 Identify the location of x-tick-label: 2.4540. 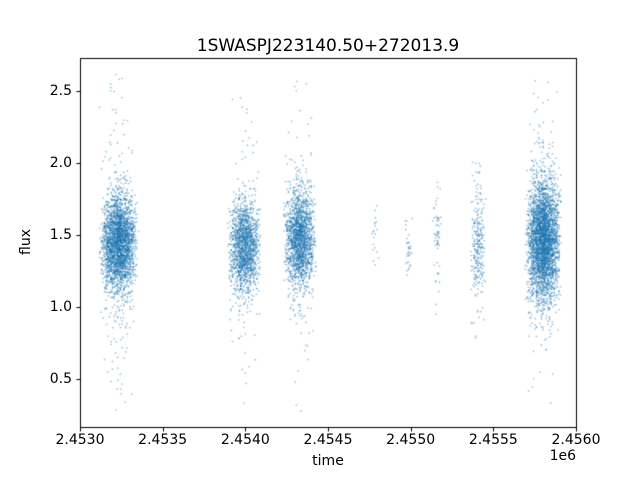
(245, 440).